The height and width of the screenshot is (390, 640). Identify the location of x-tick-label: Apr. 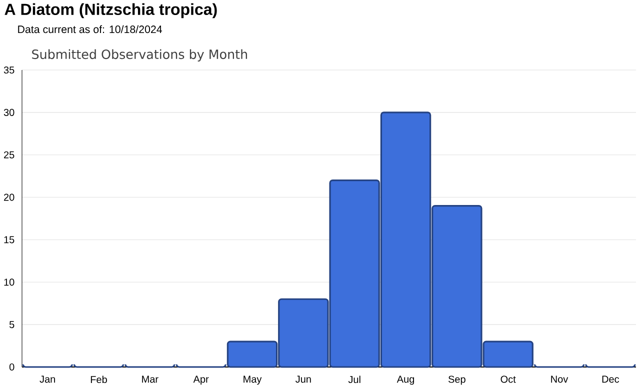
(201, 380).